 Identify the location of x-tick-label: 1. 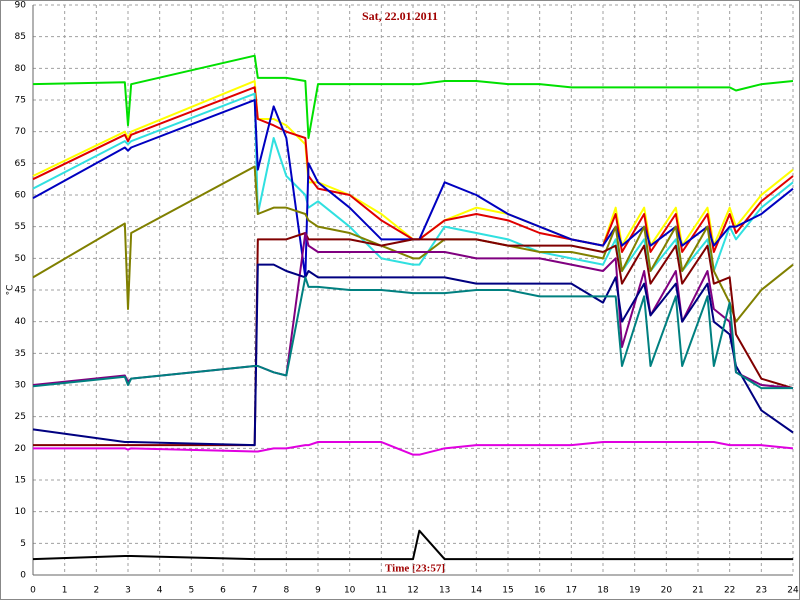
(65, 591).